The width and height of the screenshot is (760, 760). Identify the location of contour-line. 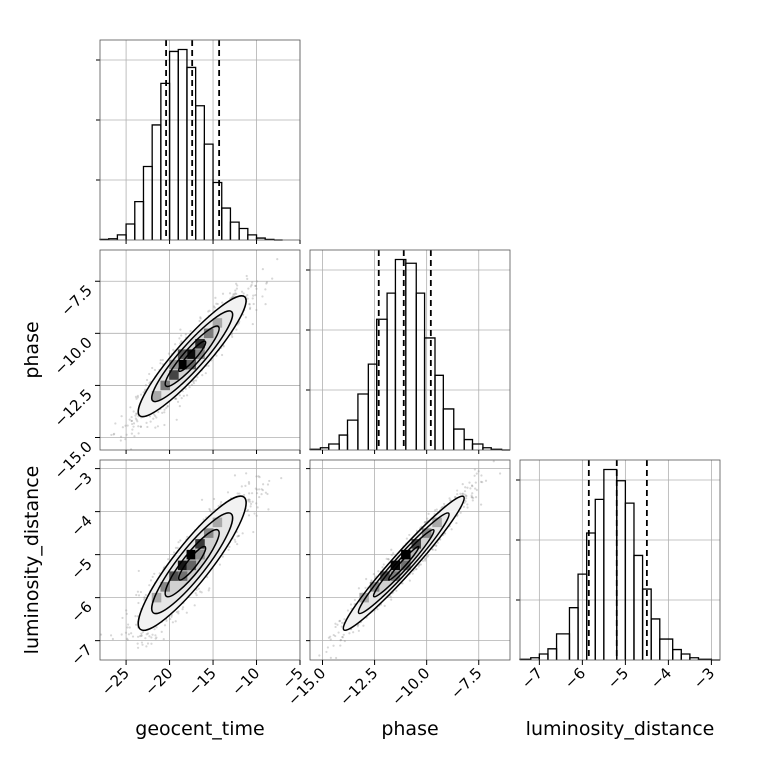
(192, 563).